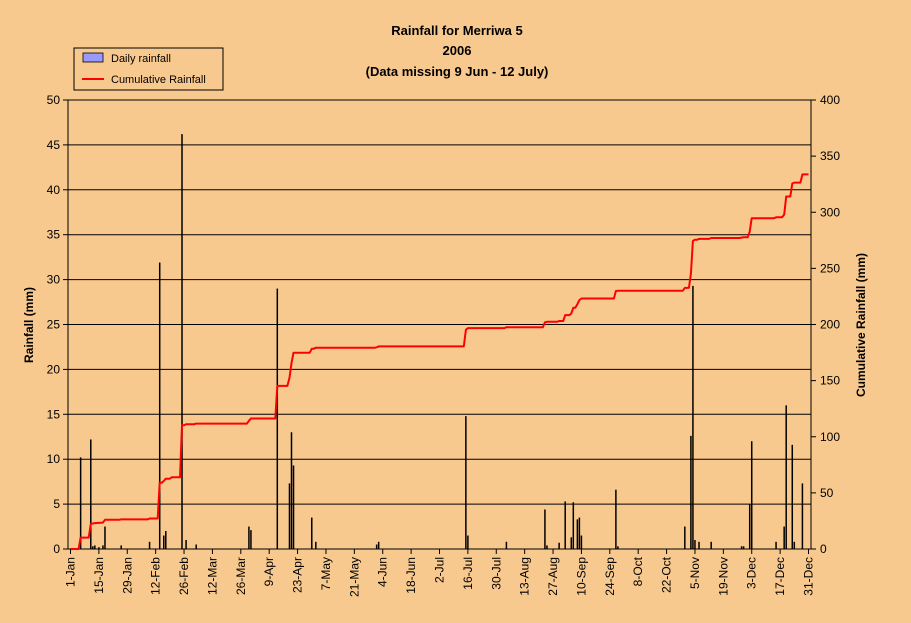  Describe the element at coordinates (54, 145) in the screenshot. I see `y-tick-label-left: 45` at that location.